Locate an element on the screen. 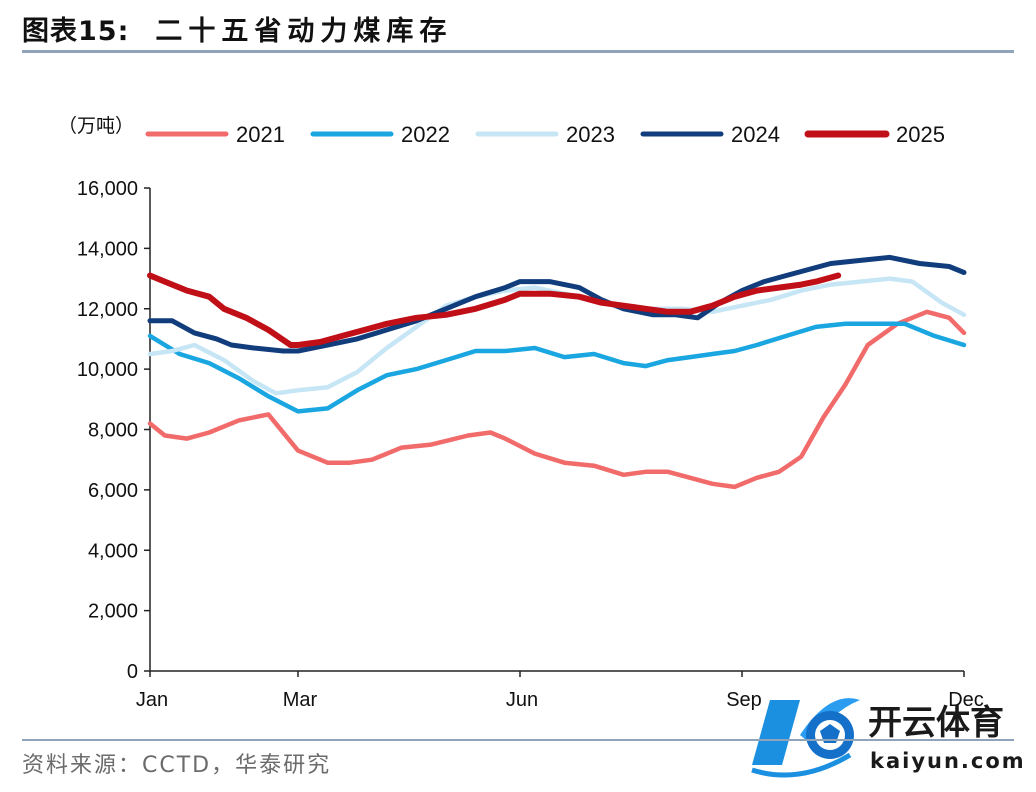 This screenshot has height=792, width=1036. figure-title: 二十五省动力煤库存 is located at coordinates (304, 31).